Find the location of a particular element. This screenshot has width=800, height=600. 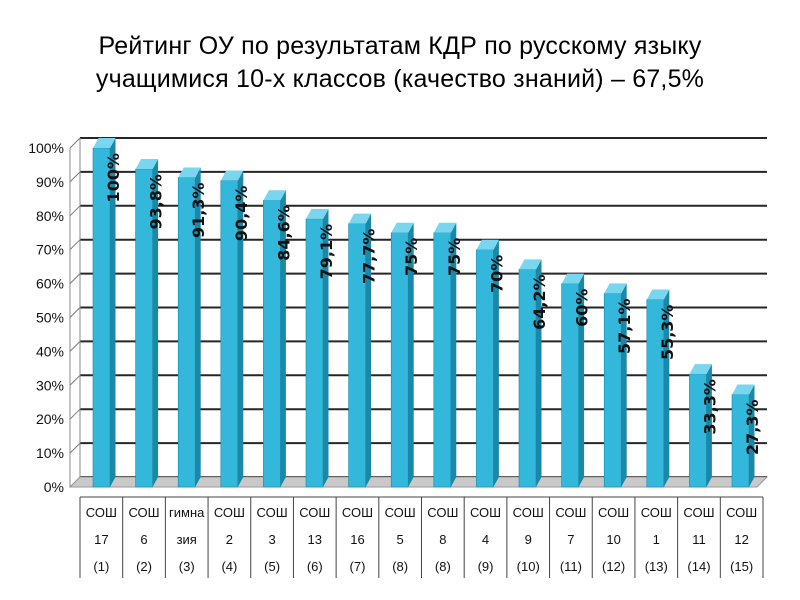

bar-value-label: 100% is located at coordinates (113, 177).